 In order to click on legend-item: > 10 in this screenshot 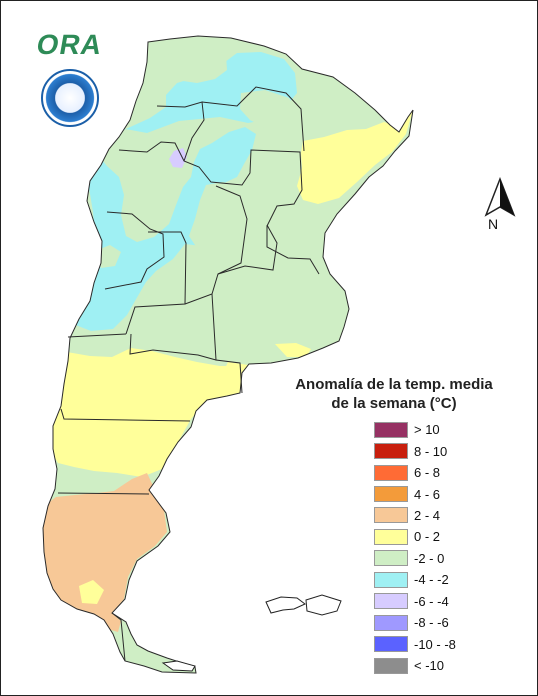, I will do `click(429, 429)`.